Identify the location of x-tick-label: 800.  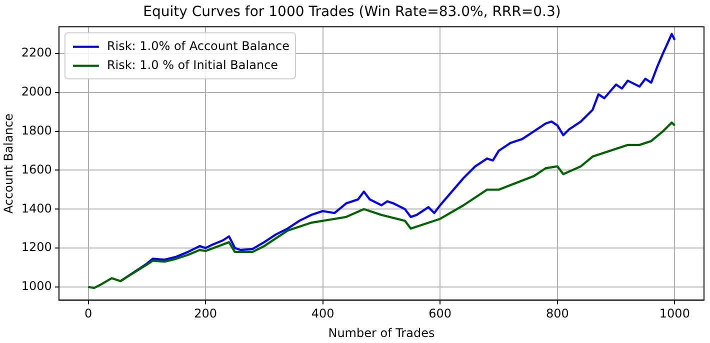
(557, 313).